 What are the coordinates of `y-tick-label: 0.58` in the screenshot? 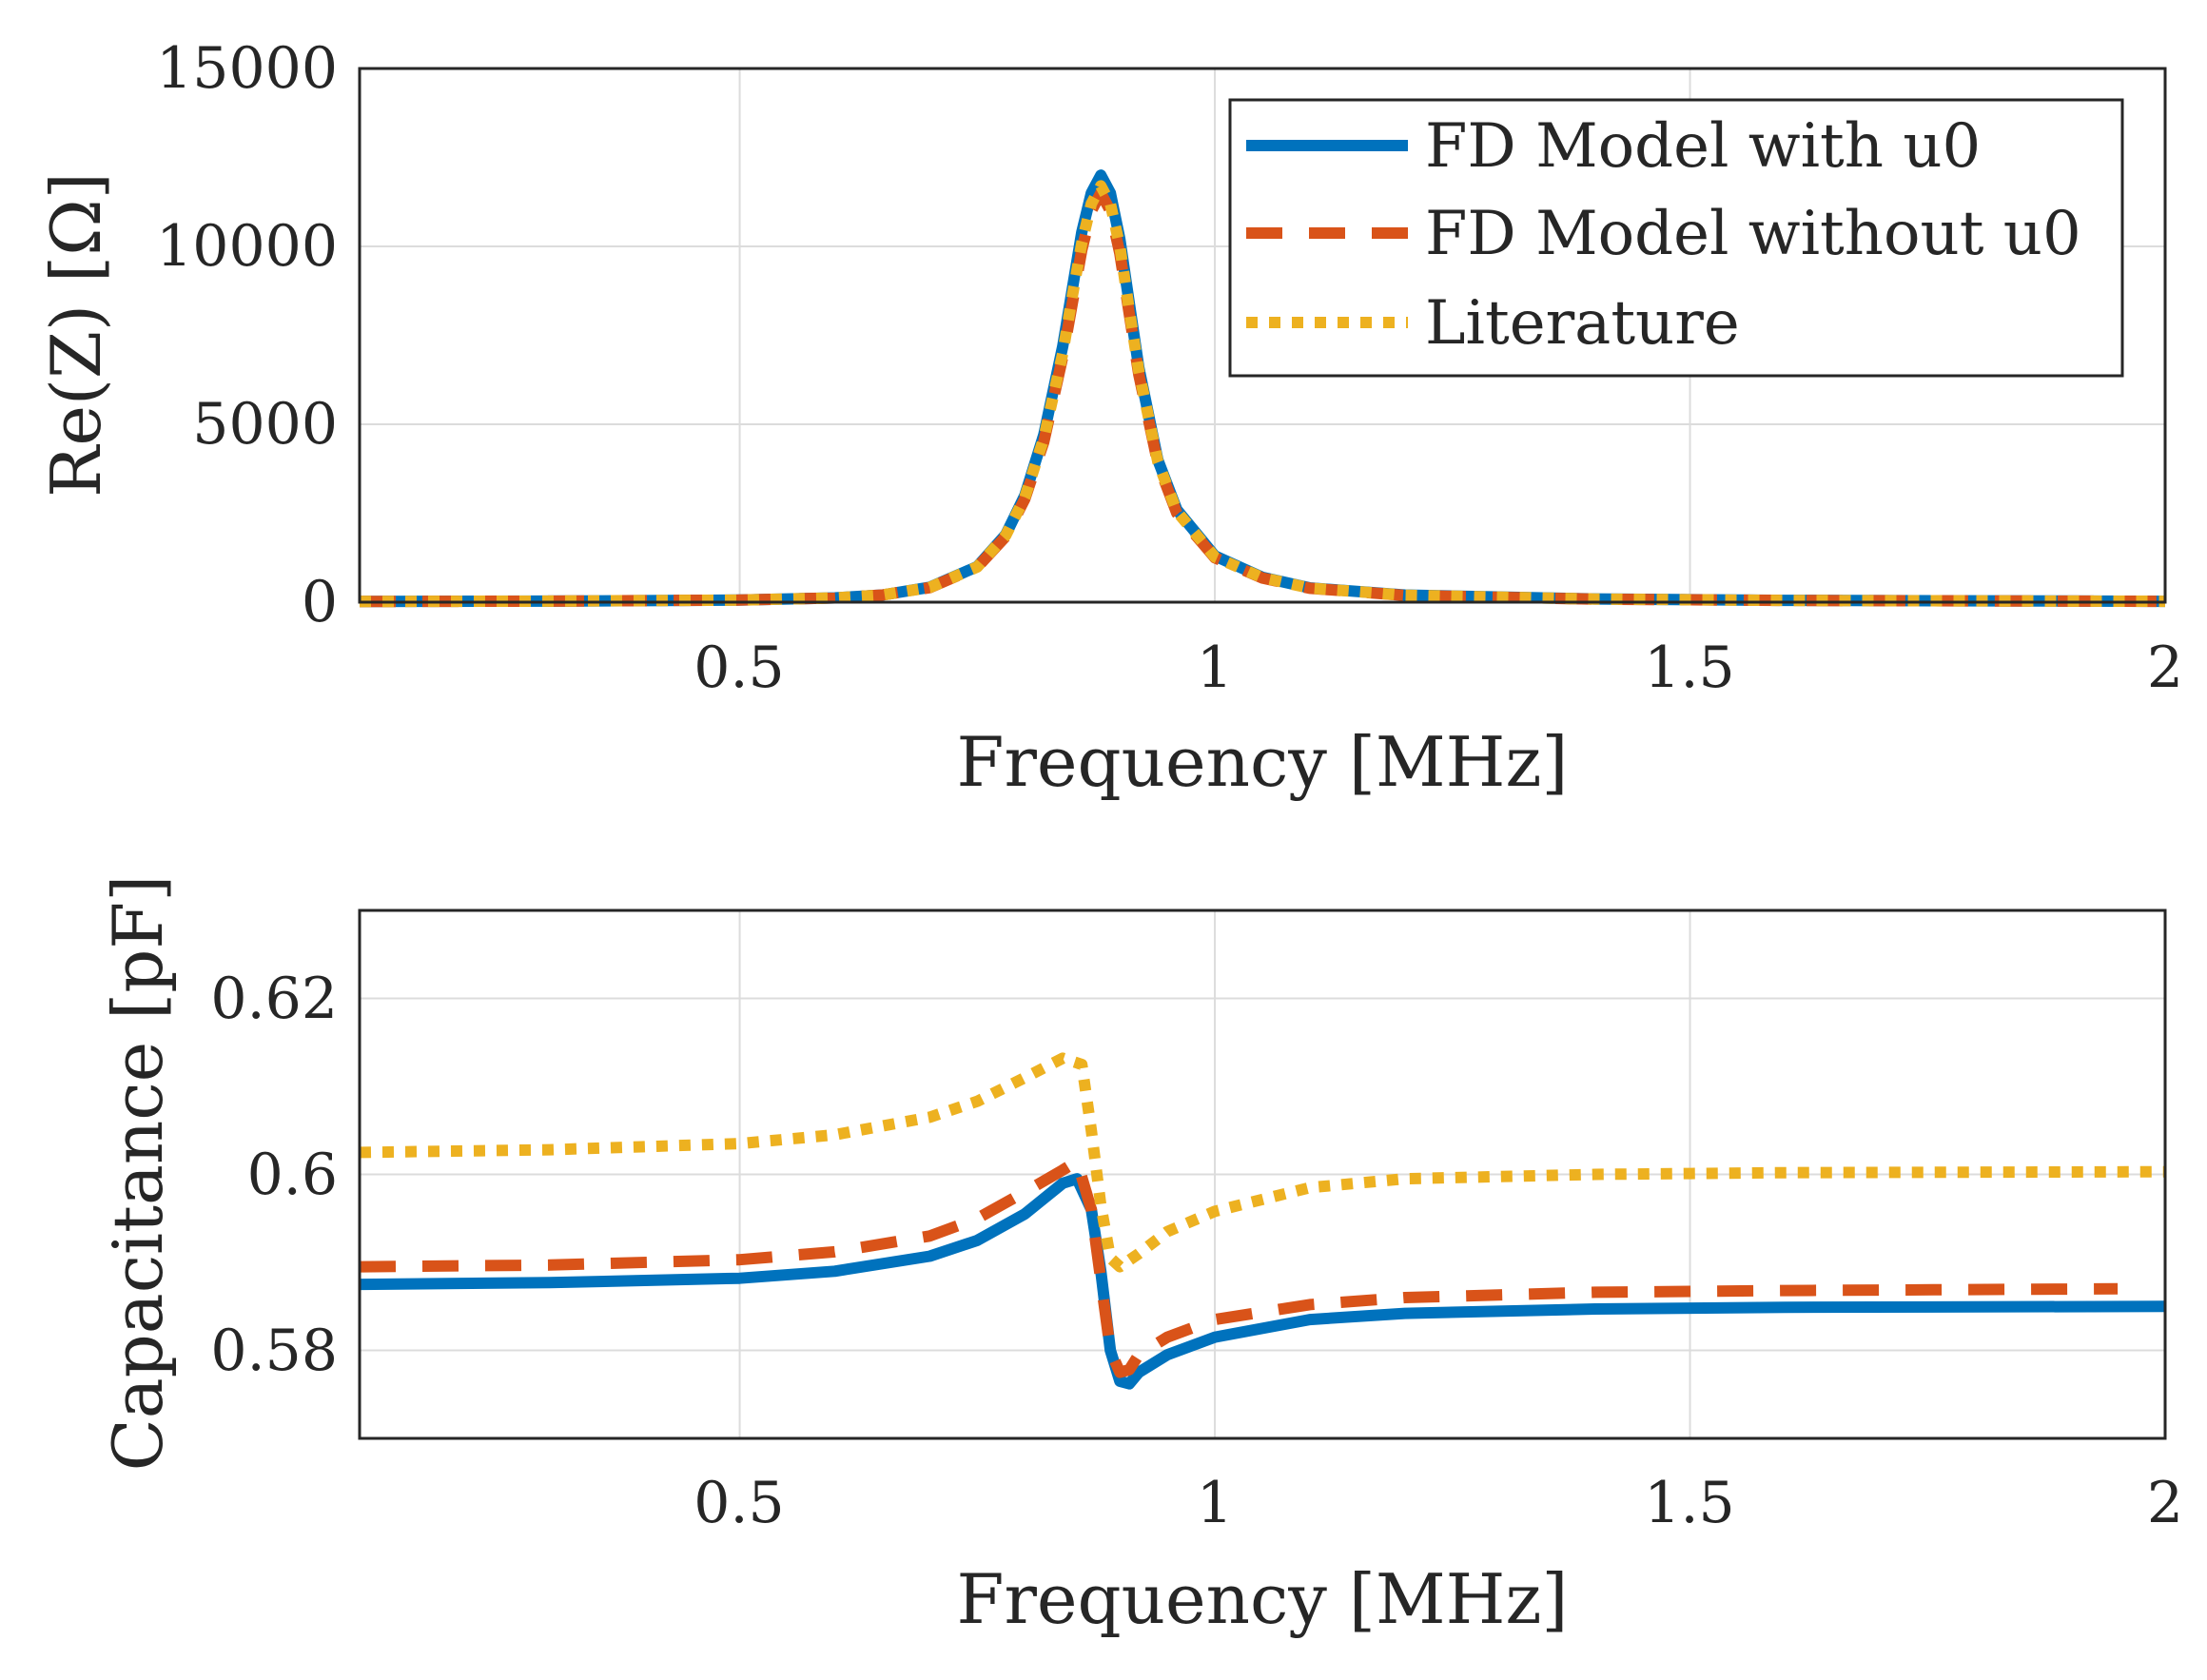 It's located at (274, 1351).